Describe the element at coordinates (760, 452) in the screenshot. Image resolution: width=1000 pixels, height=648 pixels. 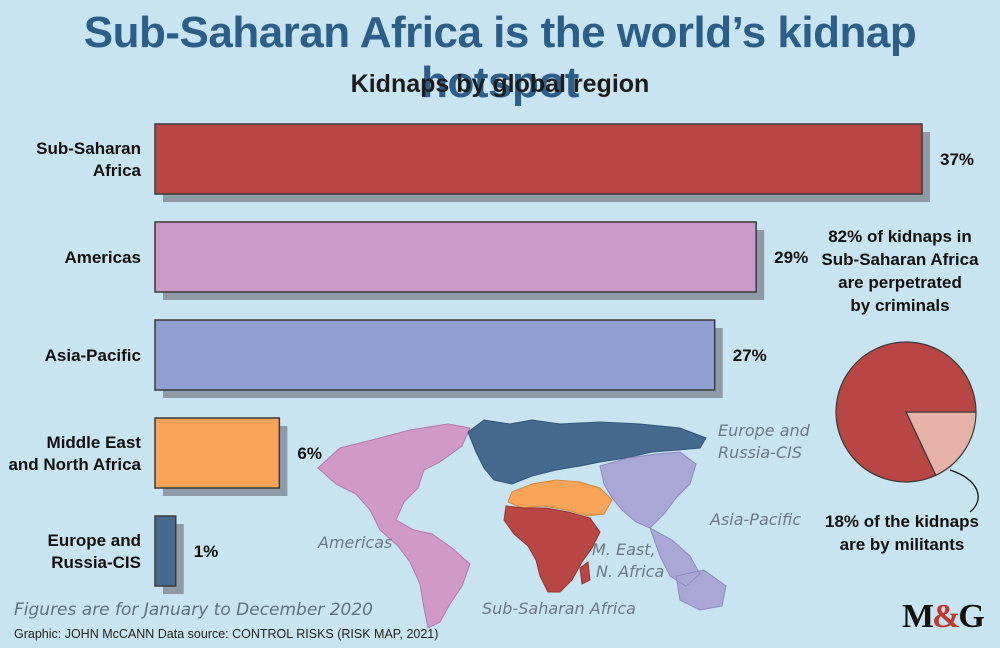
I see `map-label-europe-2: Russia-CIS` at that location.